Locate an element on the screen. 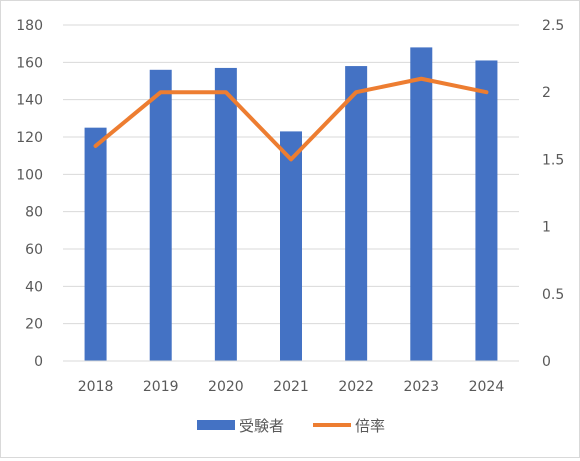 The height and width of the screenshot is (461, 580). x-tick-label: 2021 is located at coordinates (291, 387).